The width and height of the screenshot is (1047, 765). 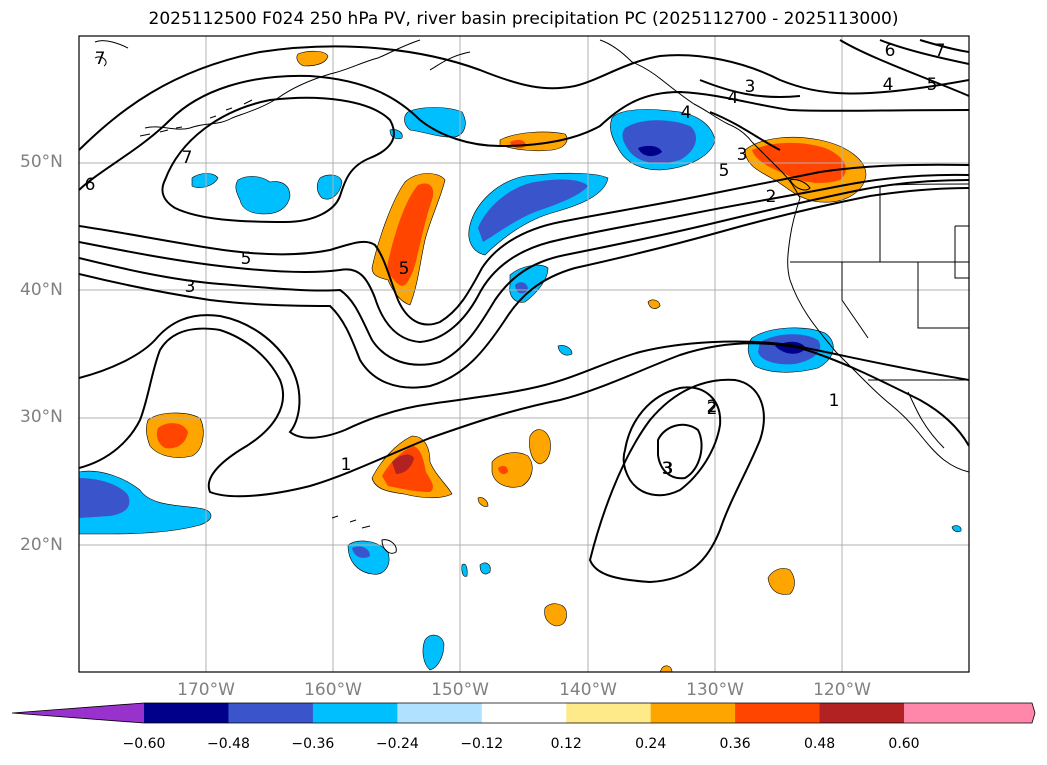 I want to click on colorbar-tick-label: −0.48, so click(x=228, y=744).